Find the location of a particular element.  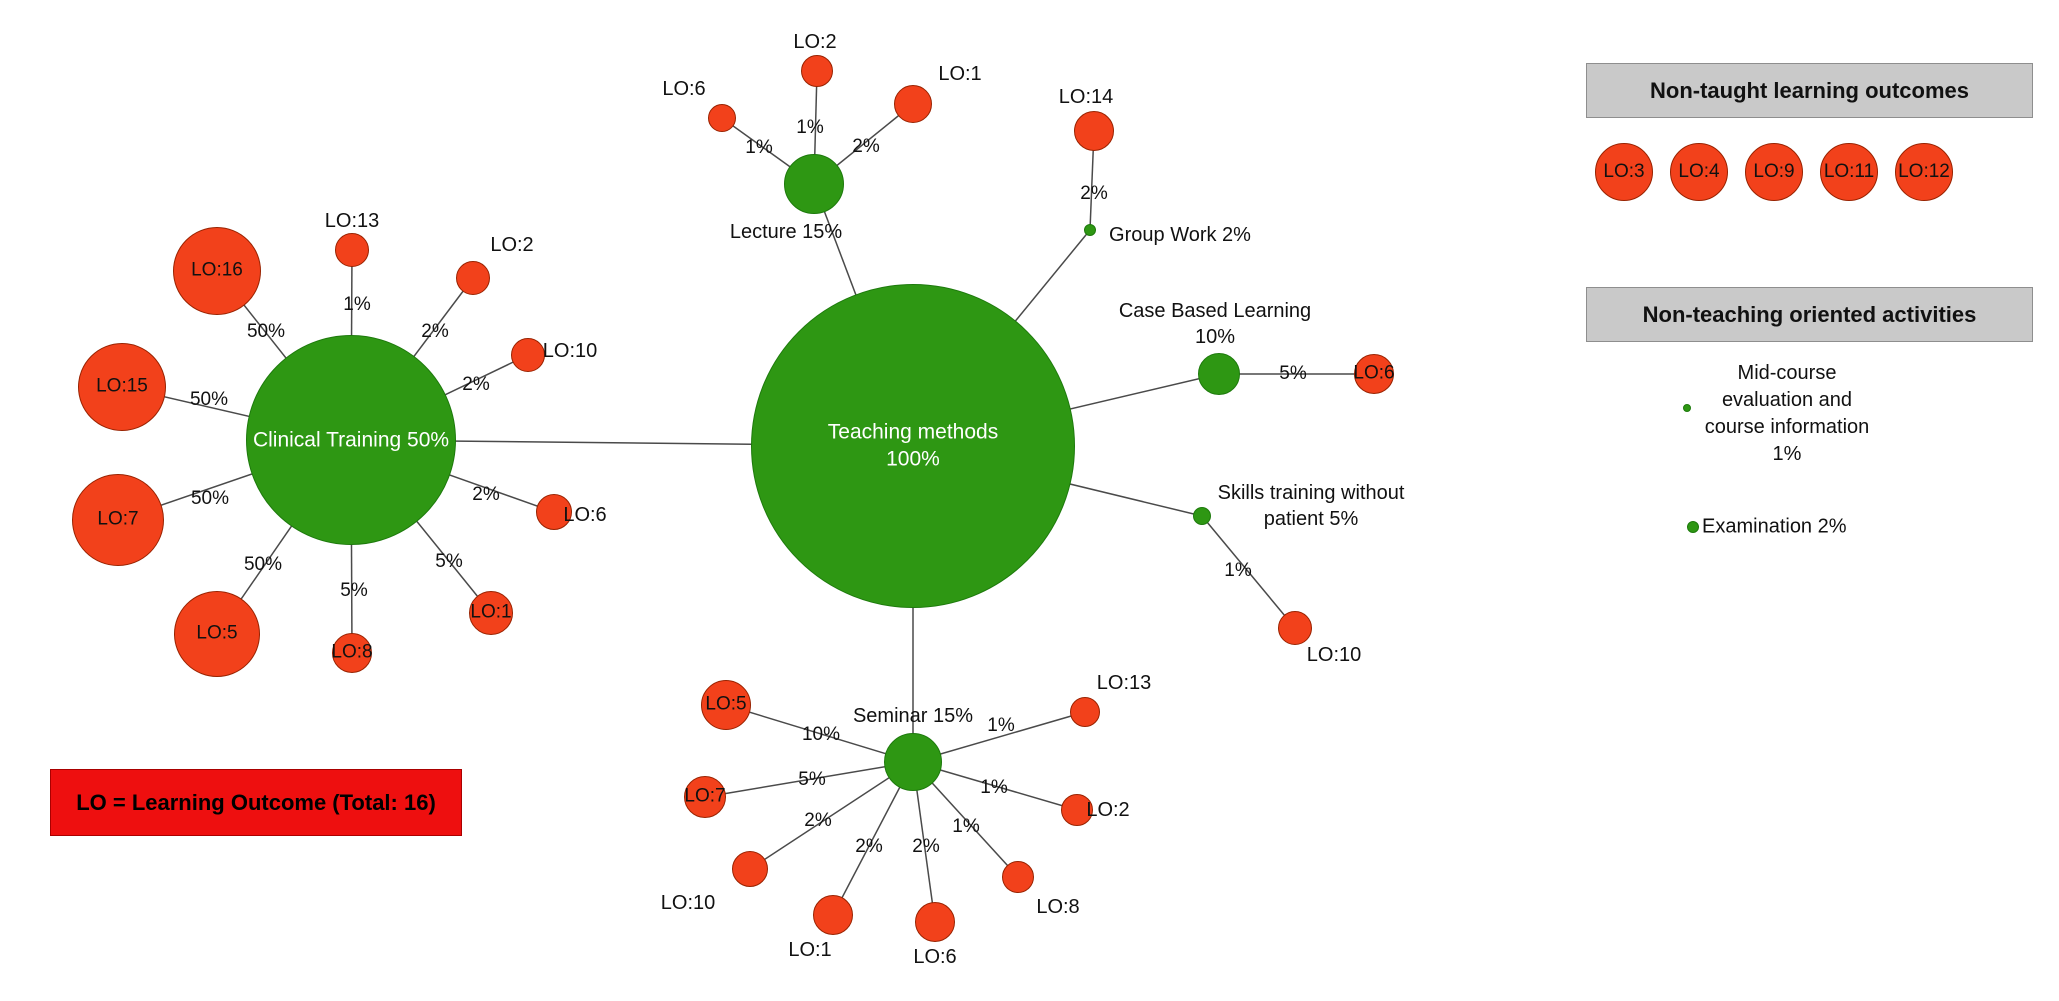

edge-seminar--sem-lo10 is located at coordinates (831, 815).